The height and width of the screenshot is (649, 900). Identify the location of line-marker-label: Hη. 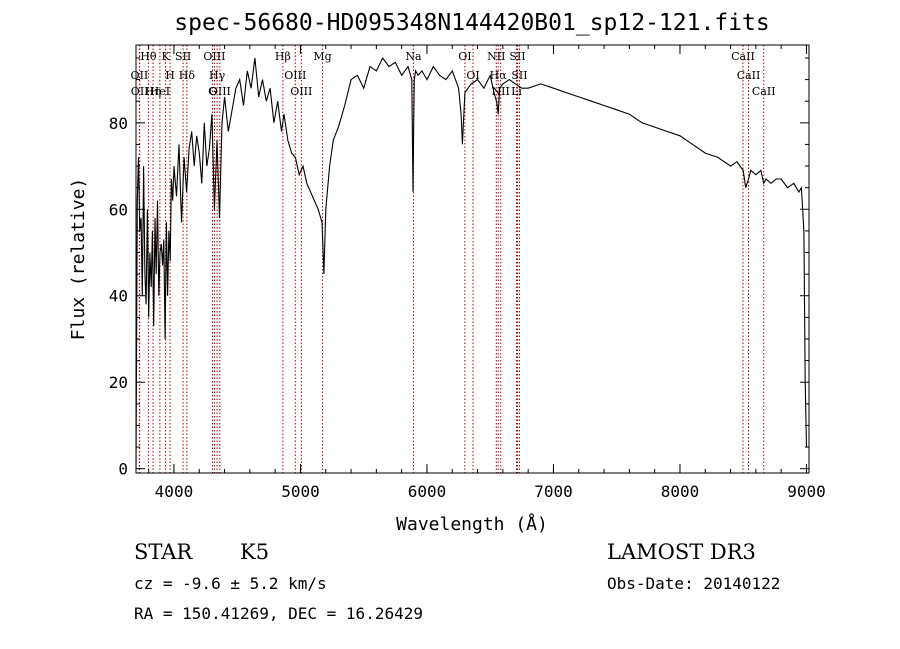
(153, 91).